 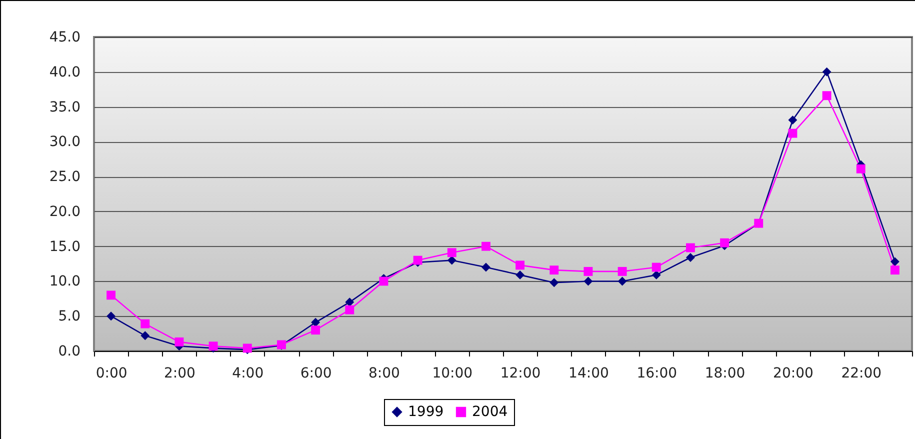 What do you see at coordinates (426, 412) in the screenshot?
I see `legend-label: 1999` at bounding box center [426, 412].